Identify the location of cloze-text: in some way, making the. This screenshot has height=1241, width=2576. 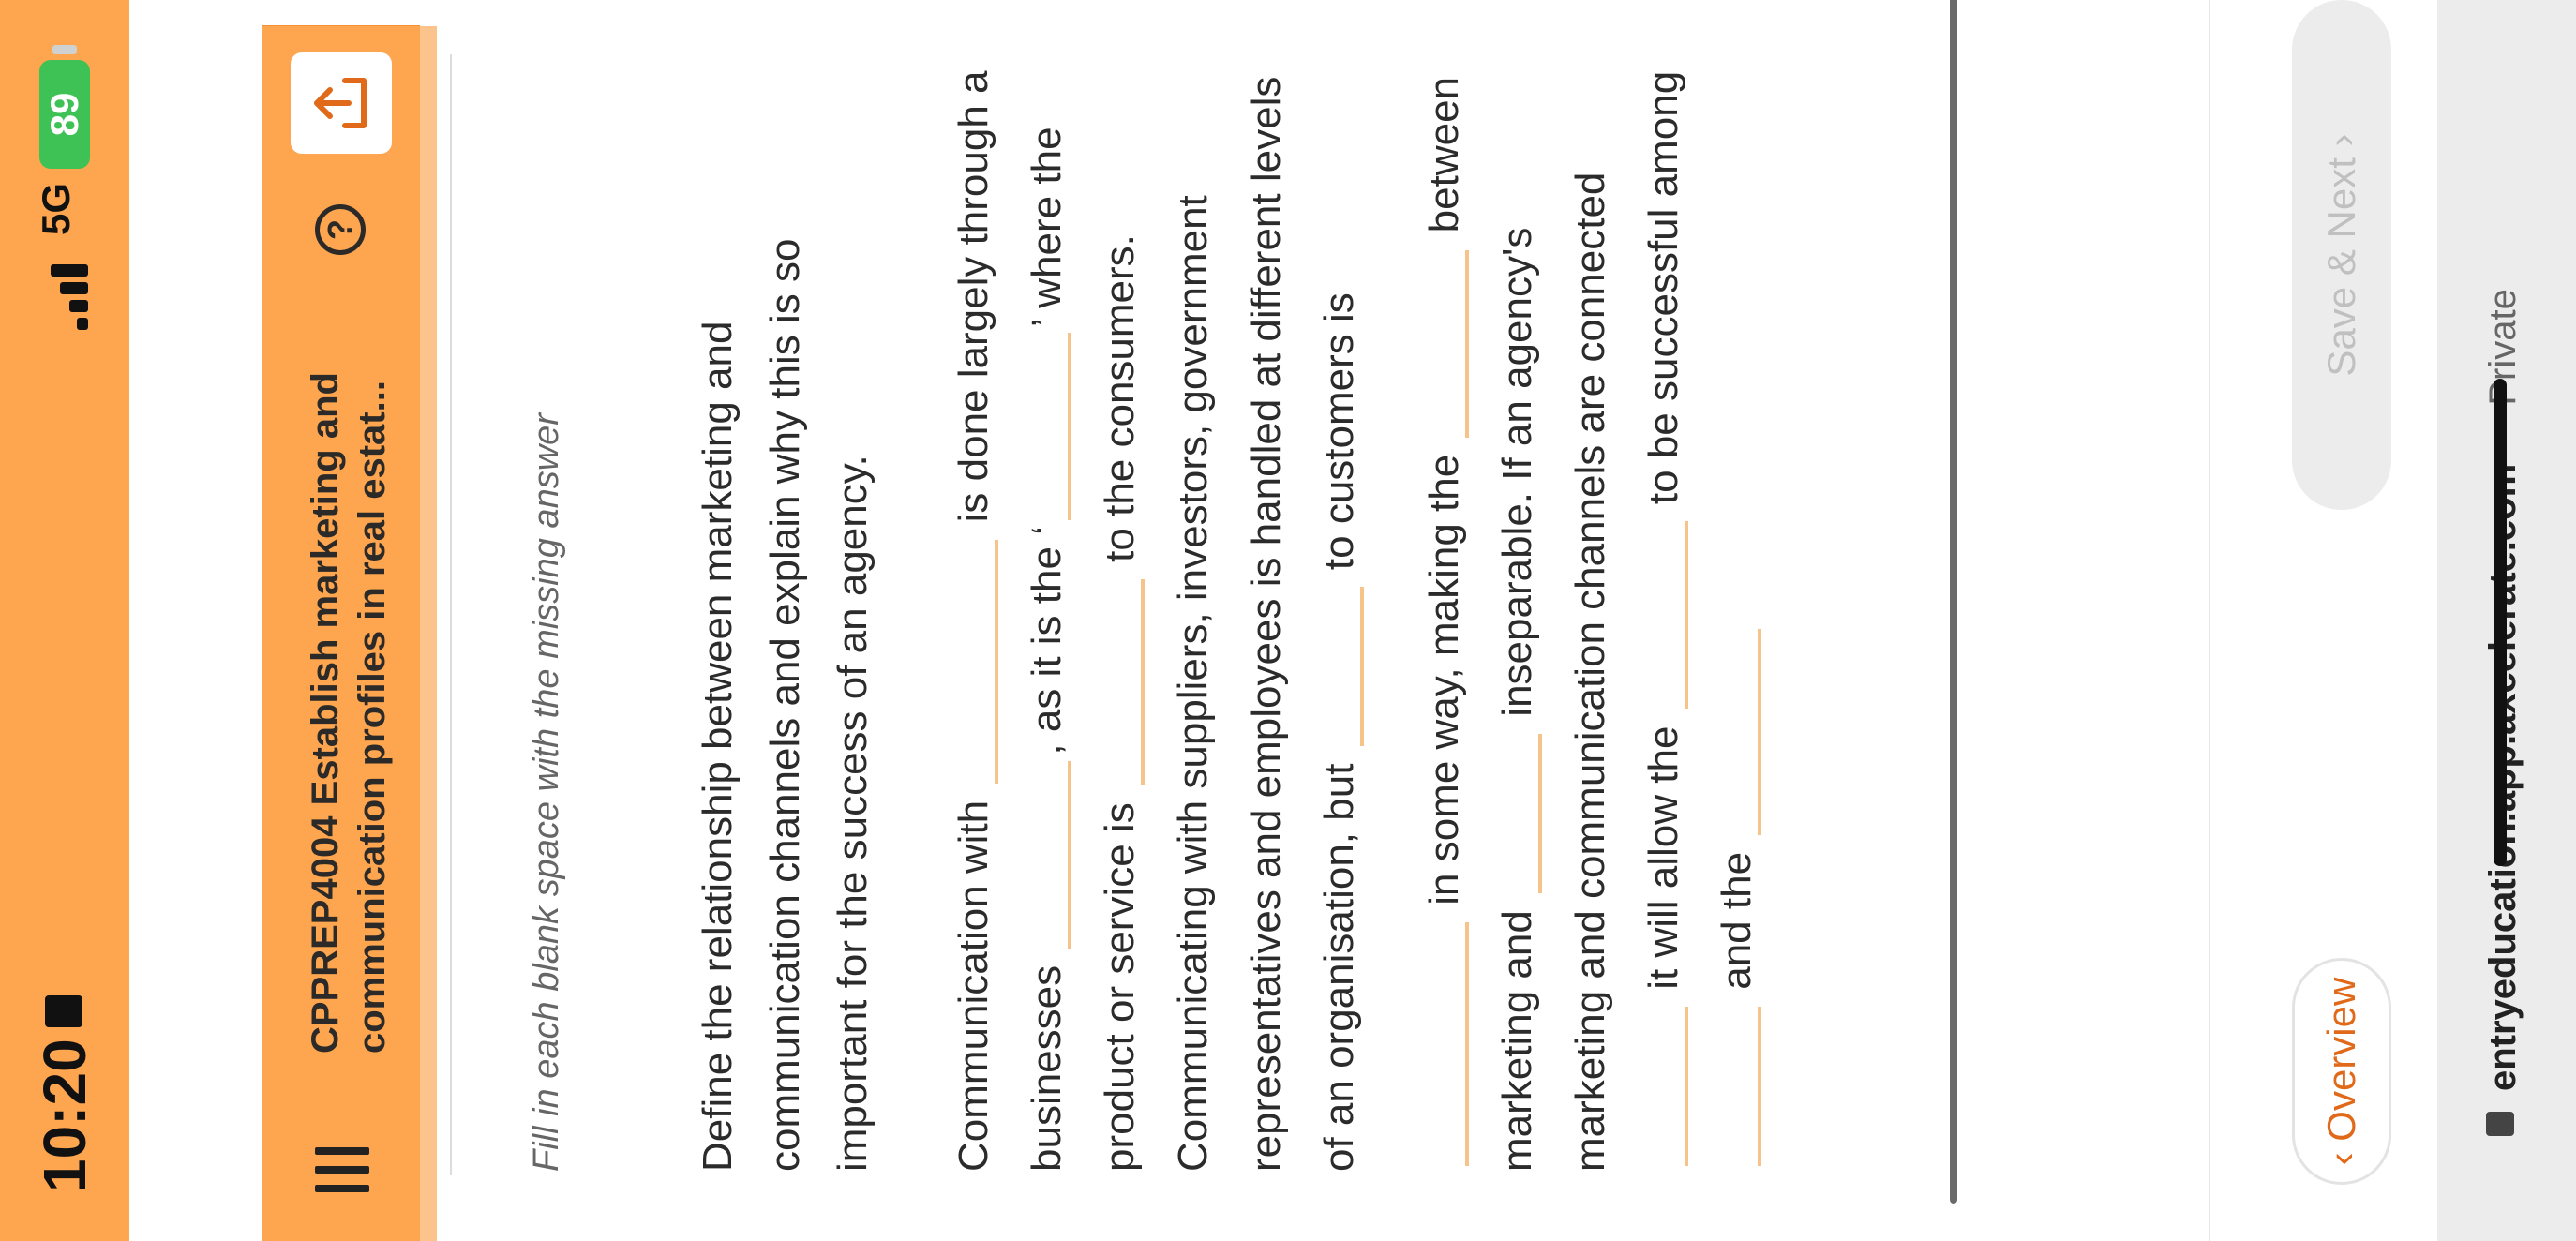
(1444, 679).